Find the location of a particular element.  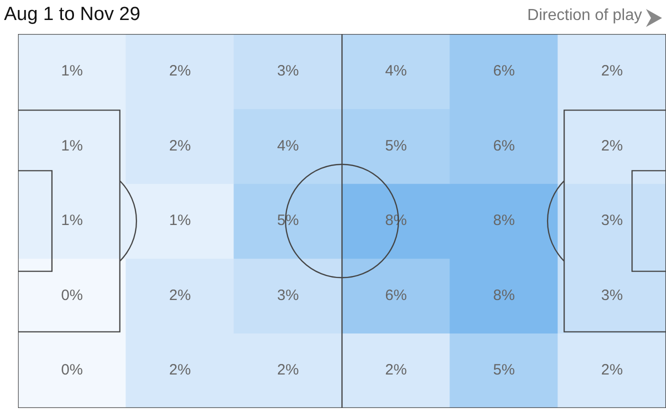

text: Direction of play is located at coordinates (584, 16).